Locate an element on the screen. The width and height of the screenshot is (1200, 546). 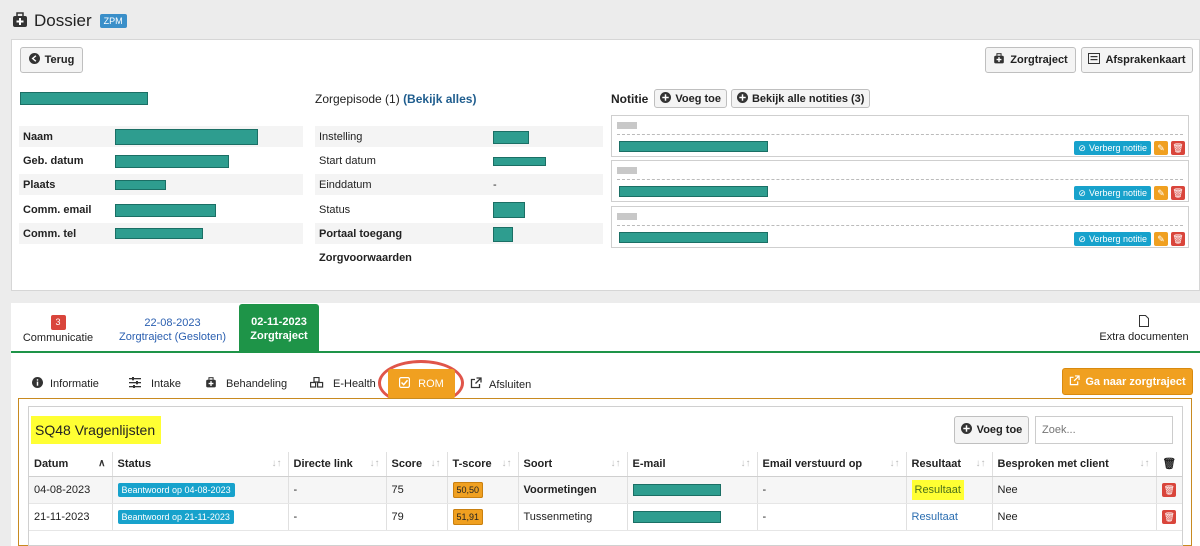
col-status: Status ↓↑ is located at coordinates (200, 464).